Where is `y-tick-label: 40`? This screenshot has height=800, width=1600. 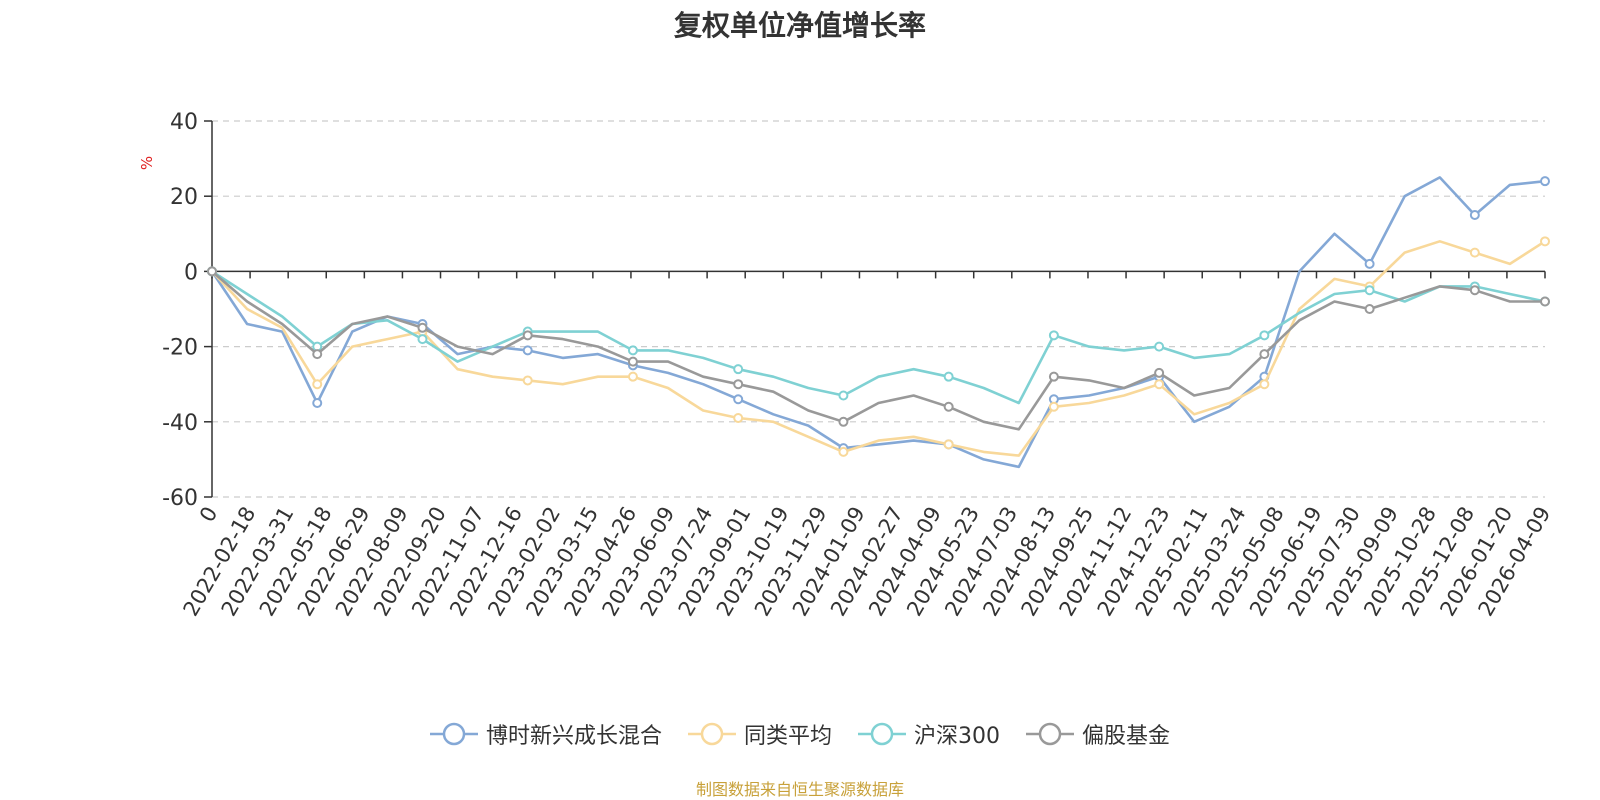
y-tick-label: 40 is located at coordinates (184, 122).